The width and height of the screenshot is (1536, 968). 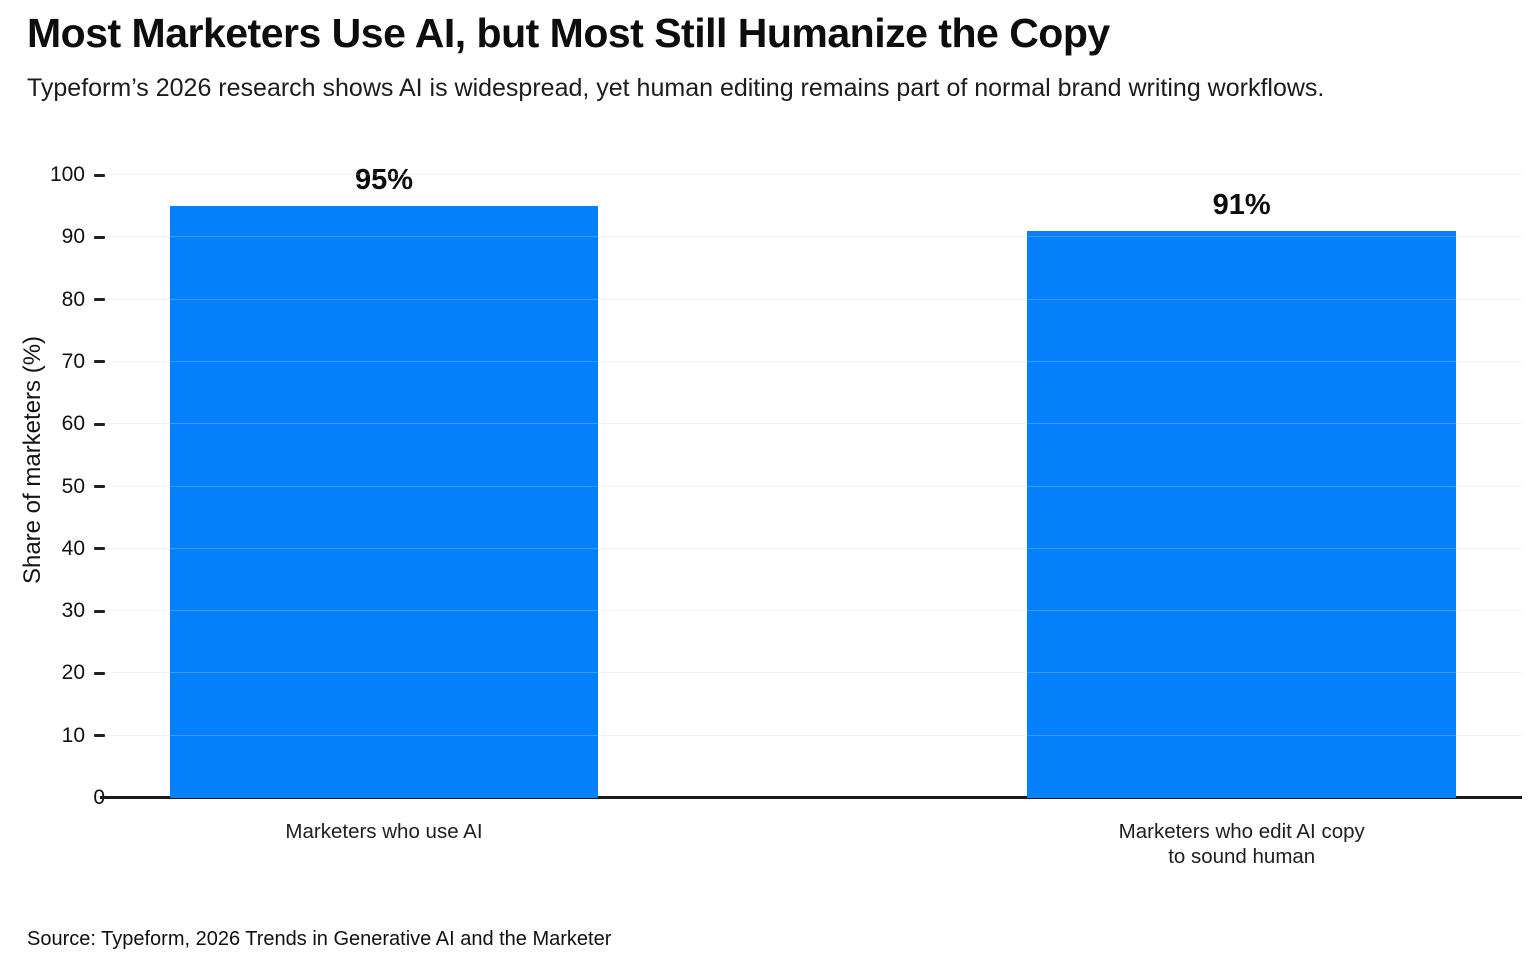 I want to click on x-category-label: Marketers who use AI, so click(x=384, y=831).